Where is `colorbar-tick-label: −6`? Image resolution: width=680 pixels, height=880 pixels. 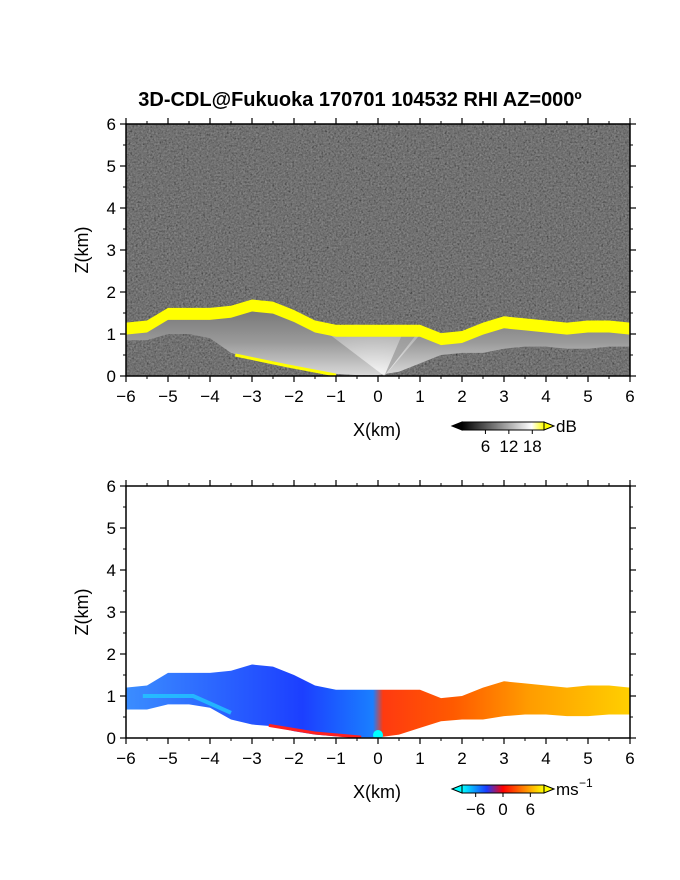
colorbar-tick-label: −6 is located at coordinates (475, 809).